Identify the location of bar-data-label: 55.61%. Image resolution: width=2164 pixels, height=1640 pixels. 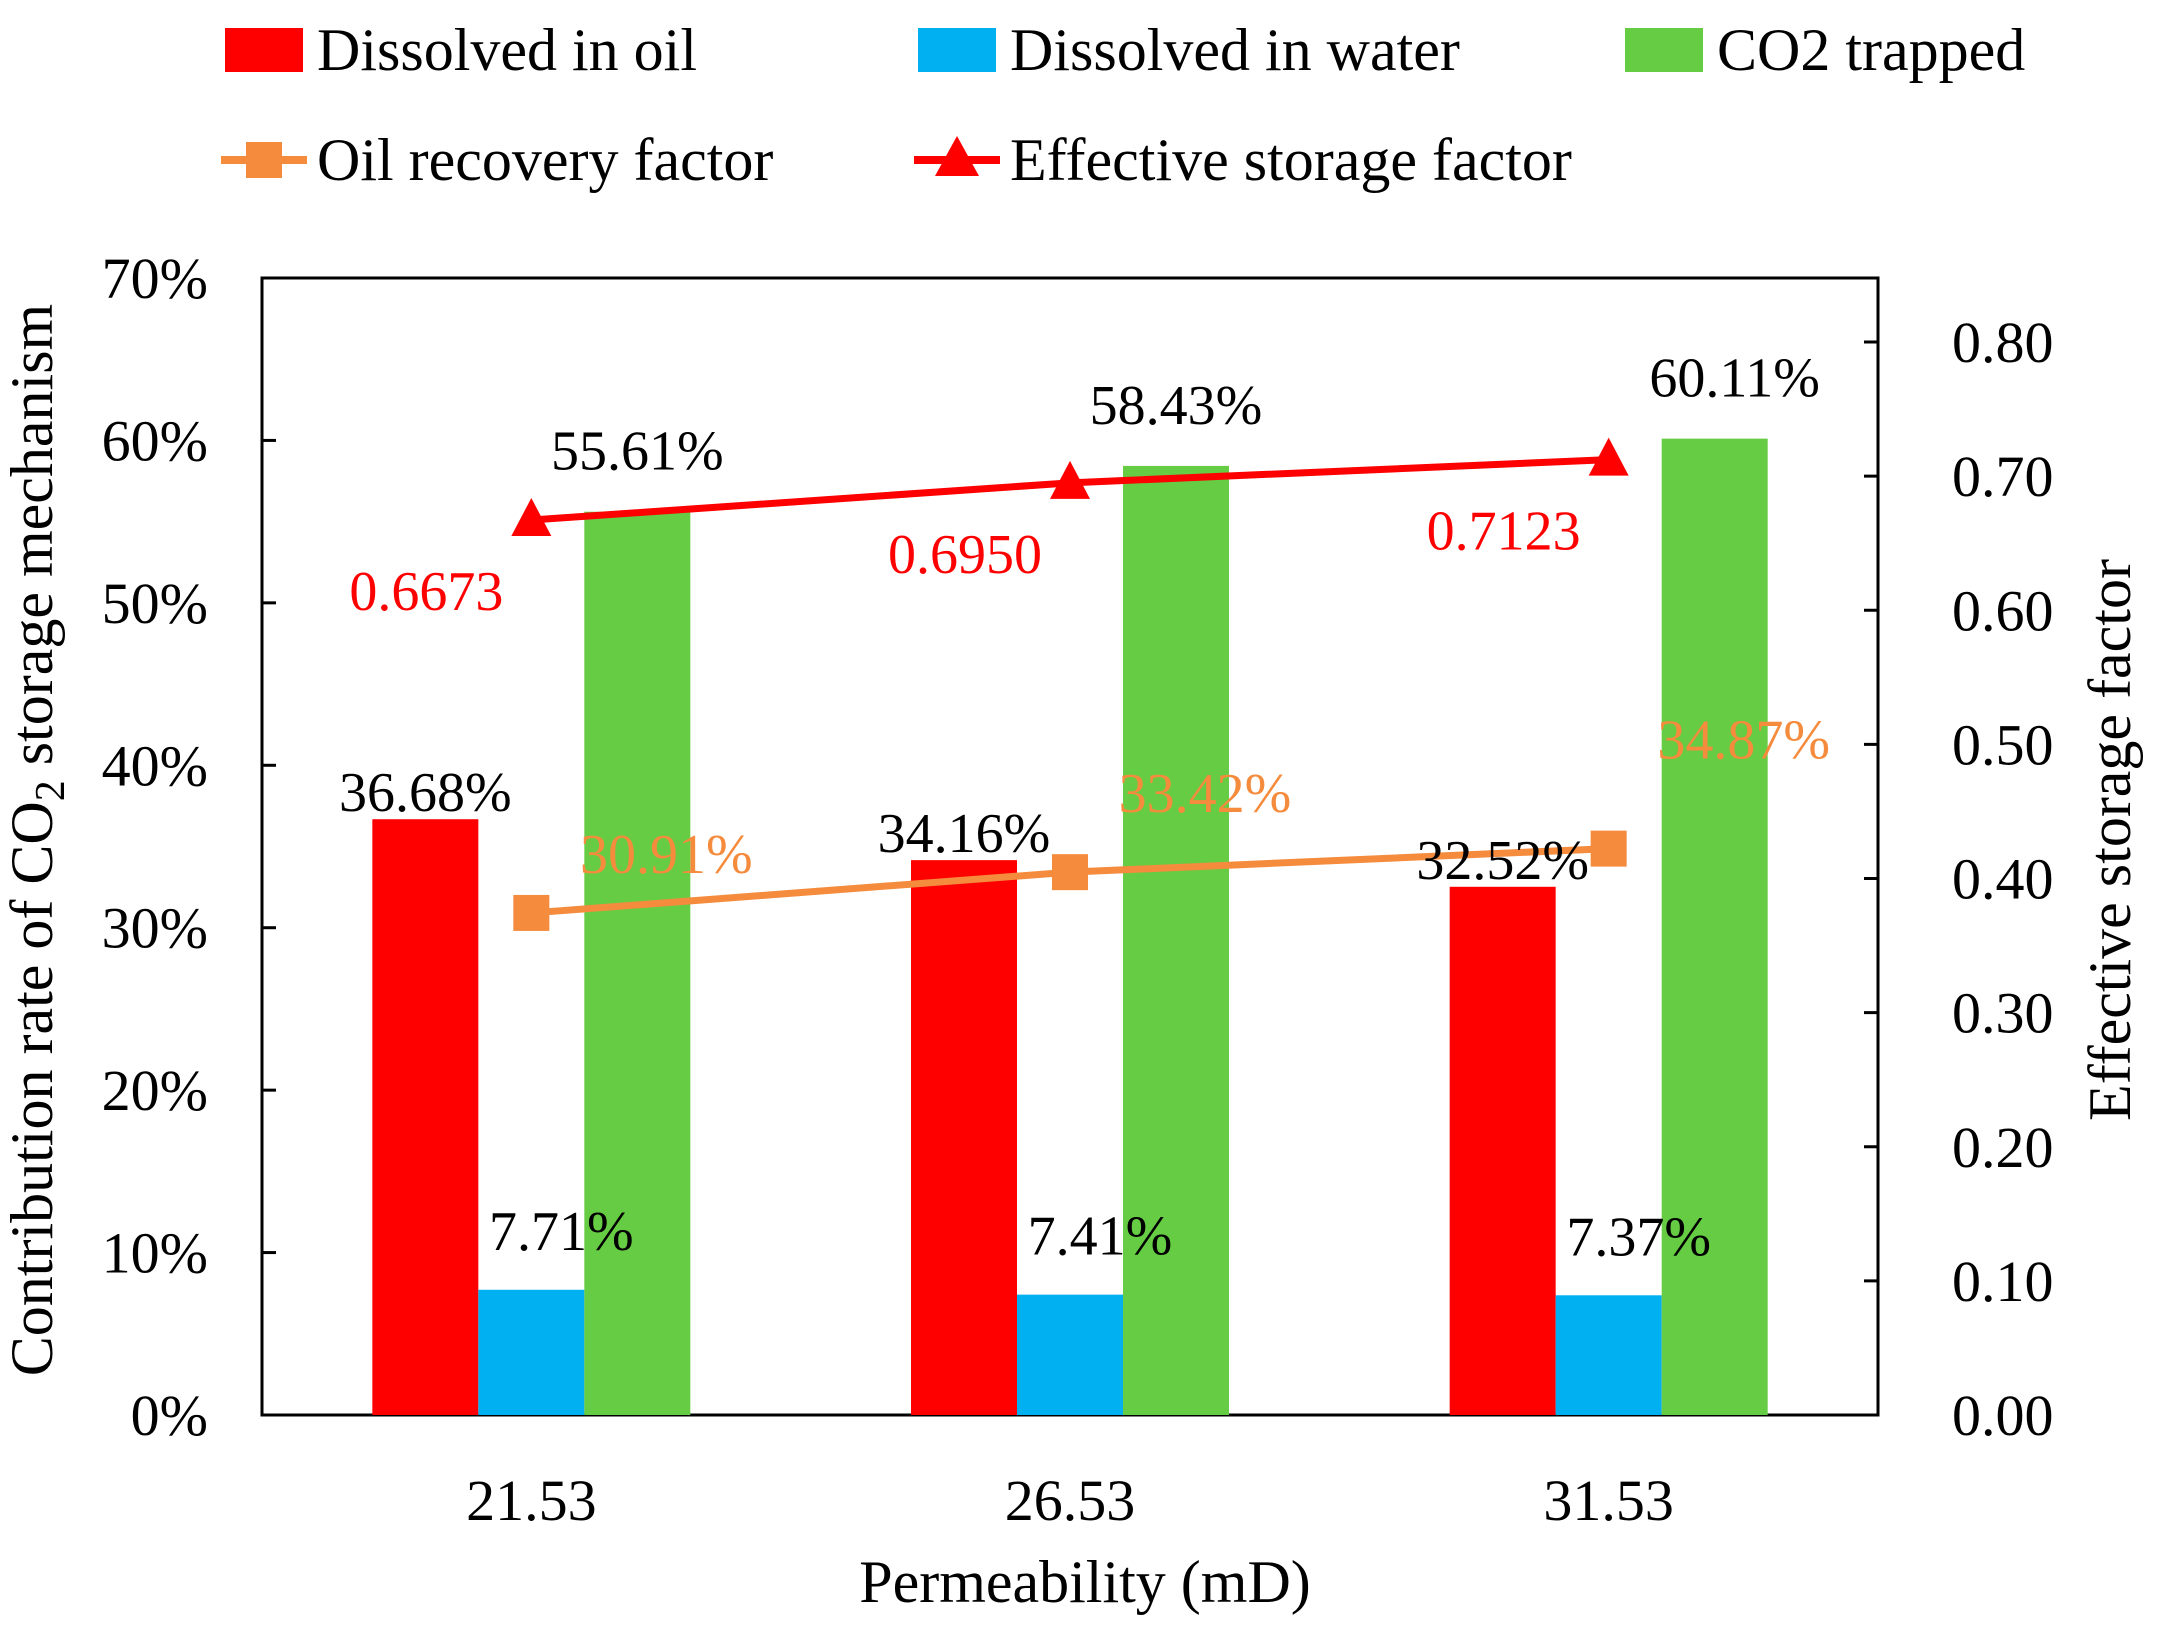
(637, 452).